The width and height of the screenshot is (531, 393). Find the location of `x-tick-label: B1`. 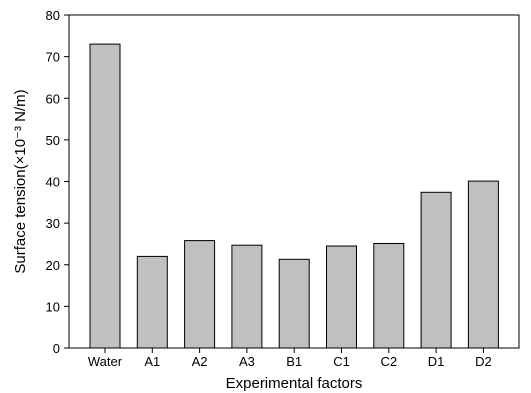

x-tick-label: B1 is located at coordinates (294, 361).